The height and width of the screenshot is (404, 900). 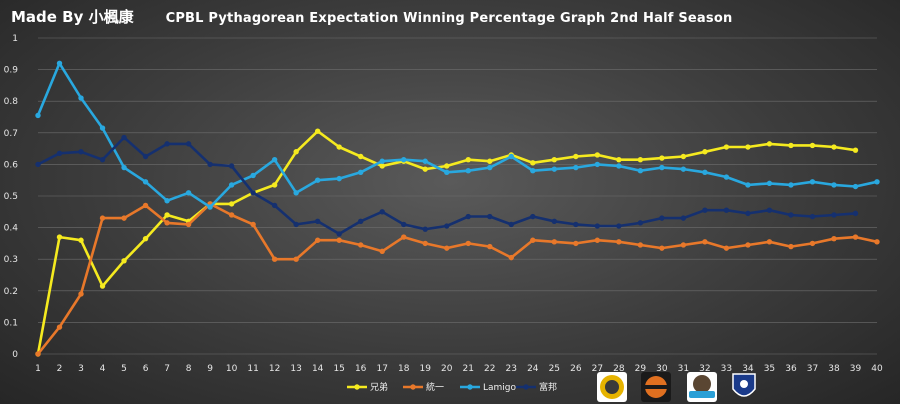 What do you see at coordinates (702, 394) in the screenshot?
I see `logo-banner` at bounding box center [702, 394].